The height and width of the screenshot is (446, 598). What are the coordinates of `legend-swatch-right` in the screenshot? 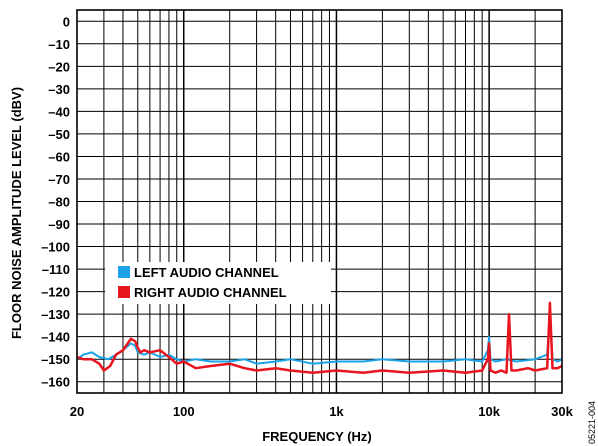 It's located at (124, 292).